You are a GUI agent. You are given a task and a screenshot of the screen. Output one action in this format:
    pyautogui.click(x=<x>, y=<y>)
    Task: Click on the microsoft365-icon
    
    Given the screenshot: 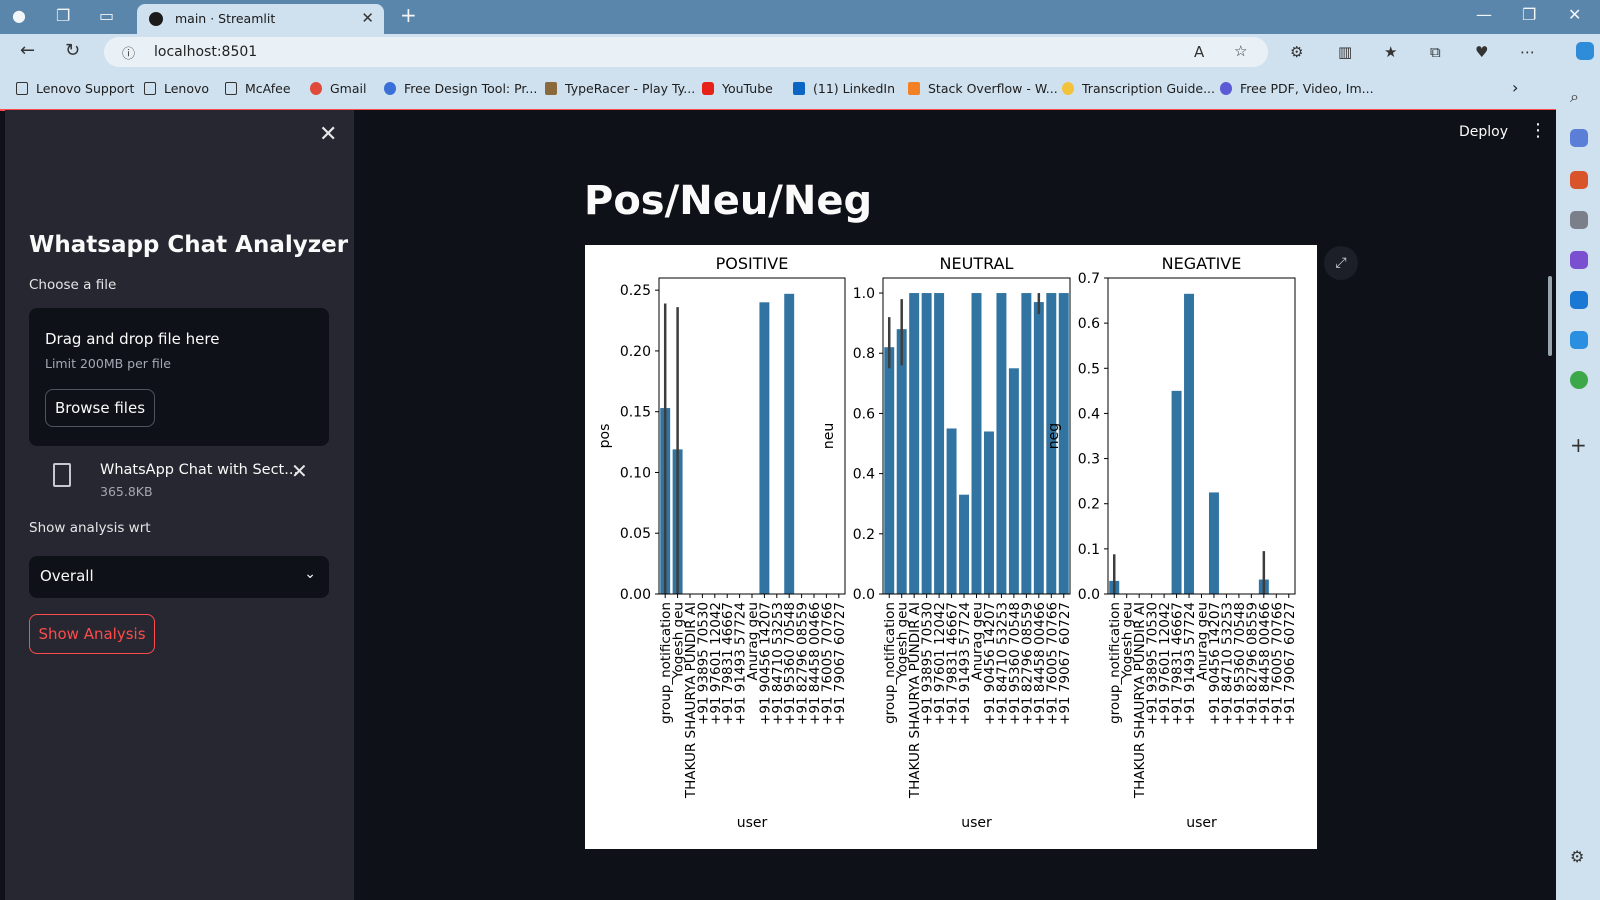 What is the action you would take?
    pyautogui.click(x=1579, y=260)
    